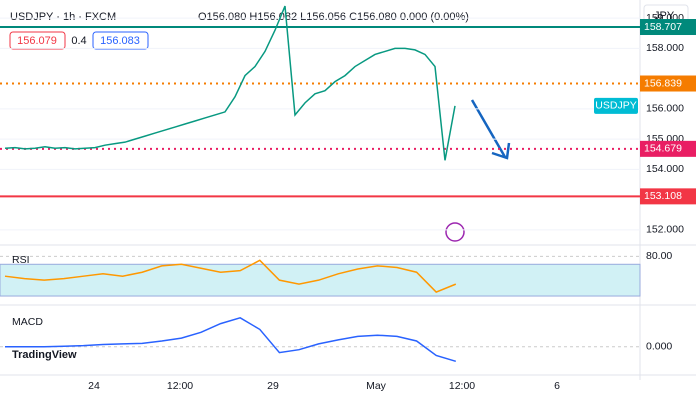 The width and height of the screenshot is (696, 405). What do you see at coordinates (665, 109) in the screenshot?
I see `y-tick-label: 156.000` at bounding box center [665, 109].